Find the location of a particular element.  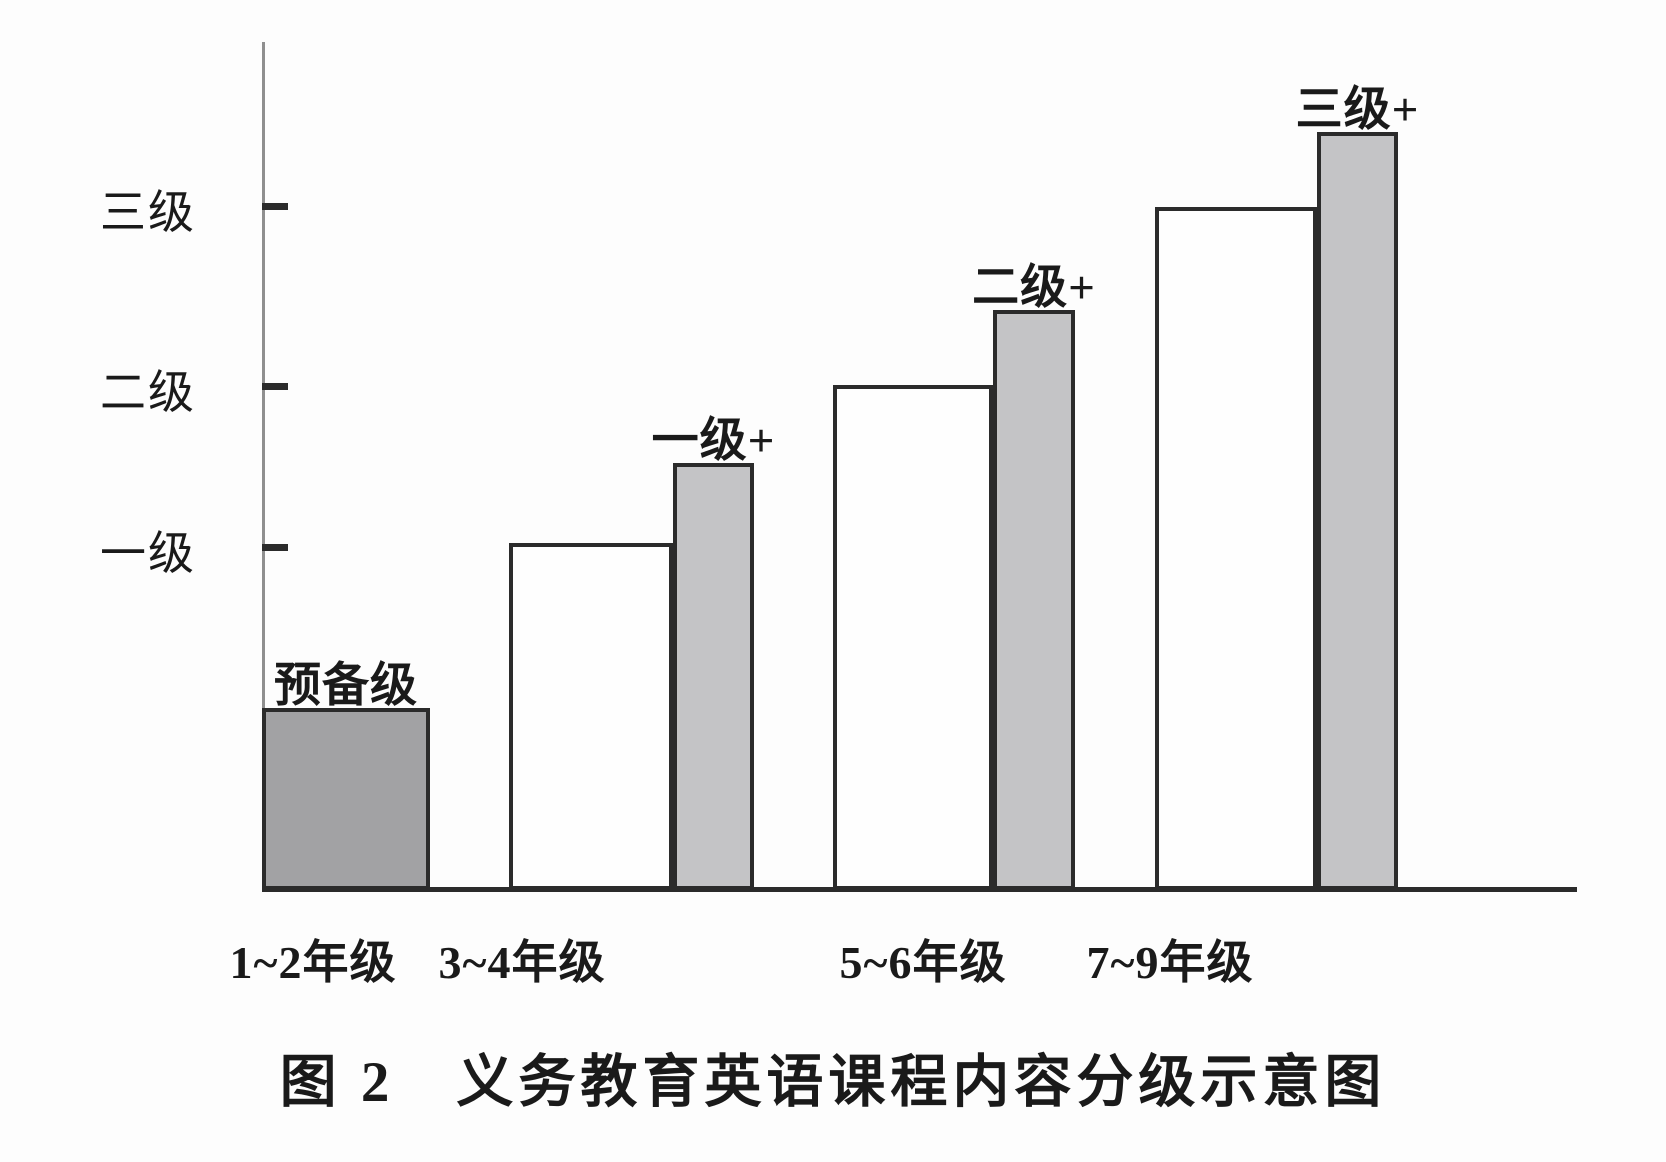

figure-caption: 图 2 义务教育英语课程内容分级示意图 is located at coordinates (833, 1082).